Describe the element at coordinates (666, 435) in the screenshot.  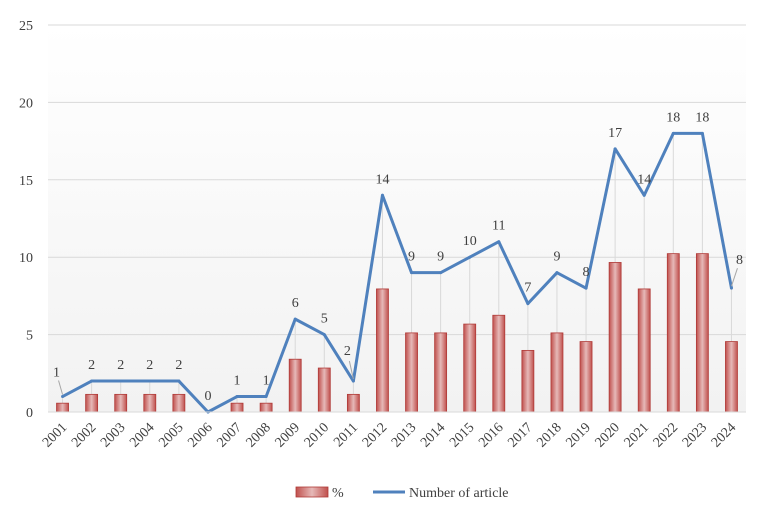
I see `x-tick-label: 2022` at that location.